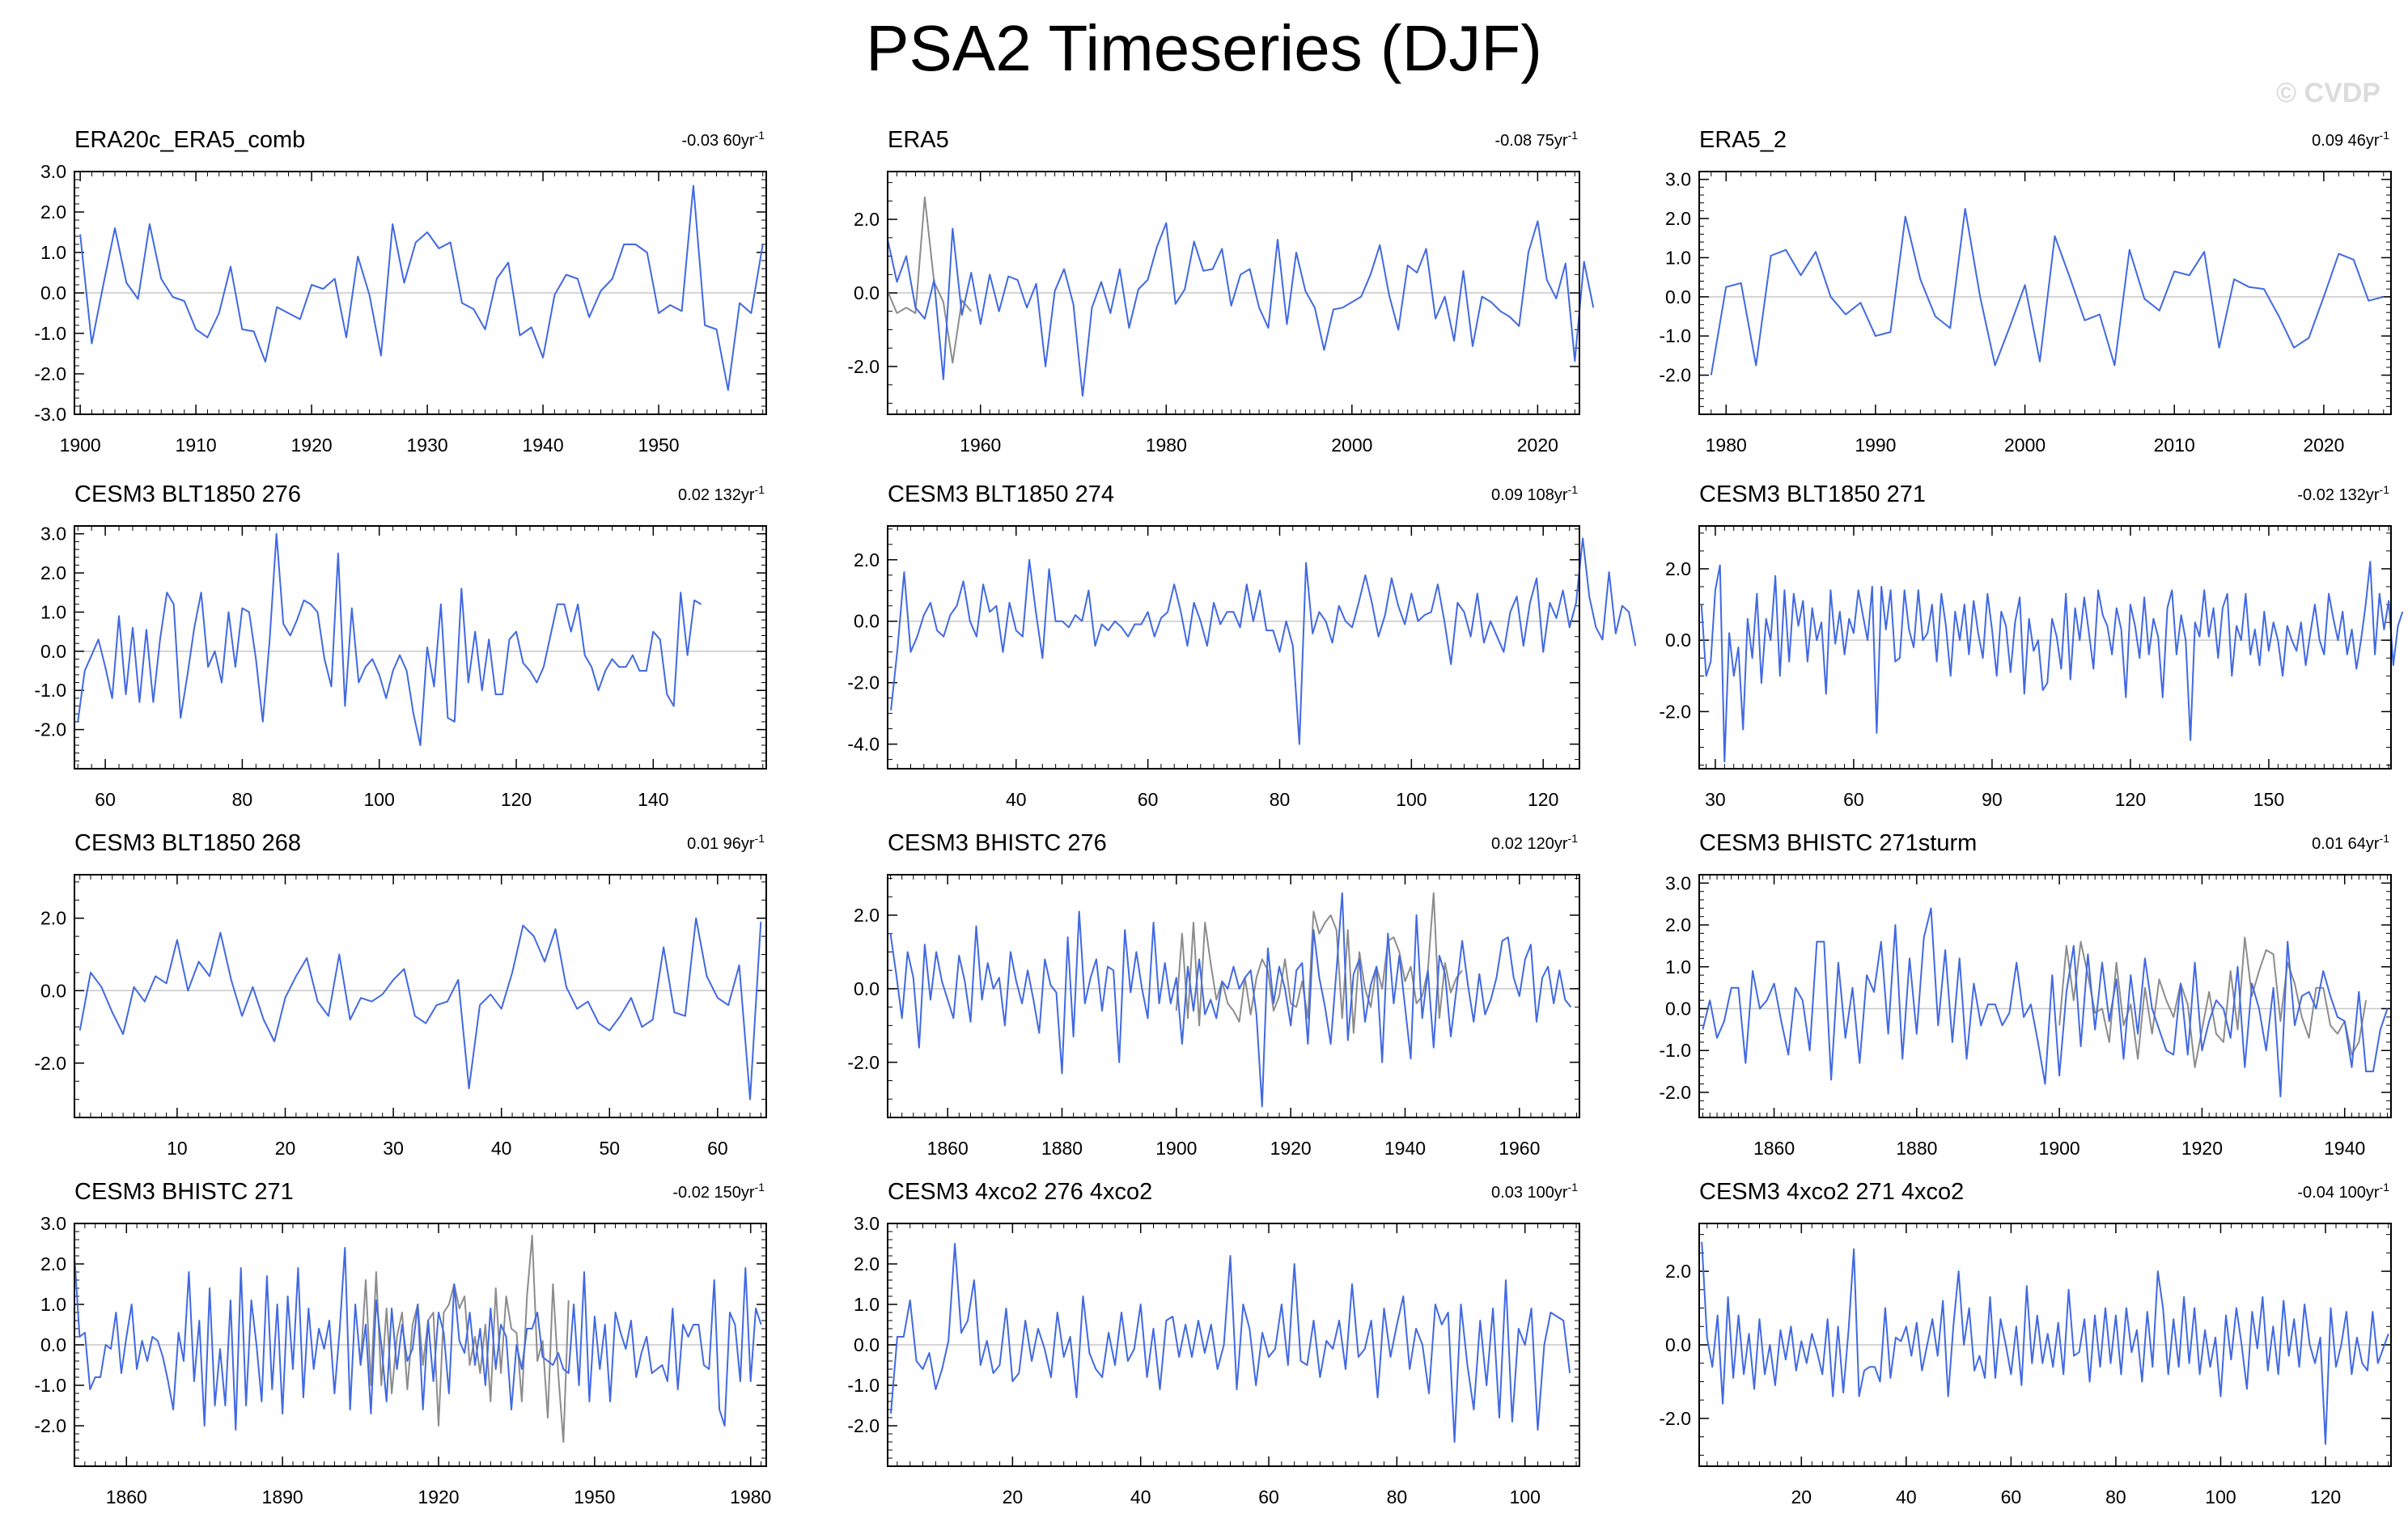 This screenshot has height=1535, width=2408. I want to click on trend-label: -0.03 60yr-1, so click(723, 139).